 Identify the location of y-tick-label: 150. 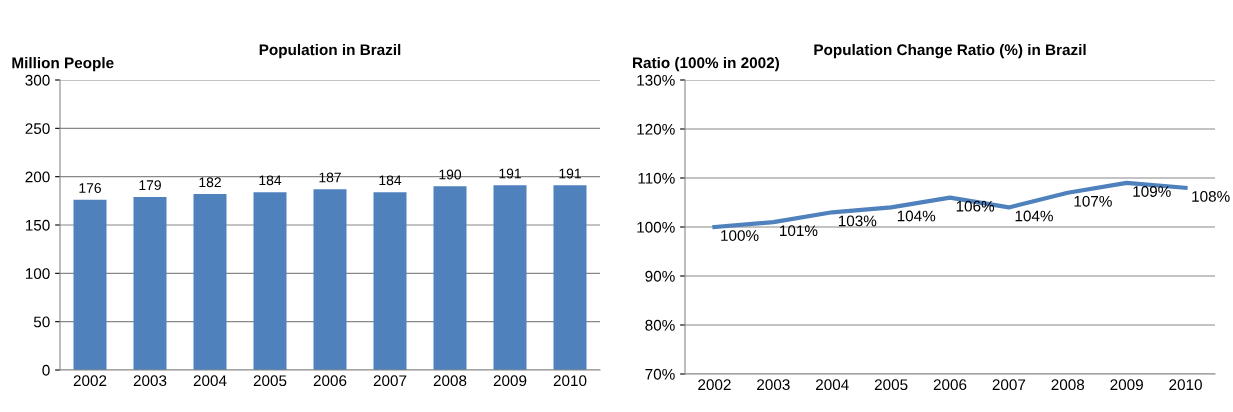
(37, 225).